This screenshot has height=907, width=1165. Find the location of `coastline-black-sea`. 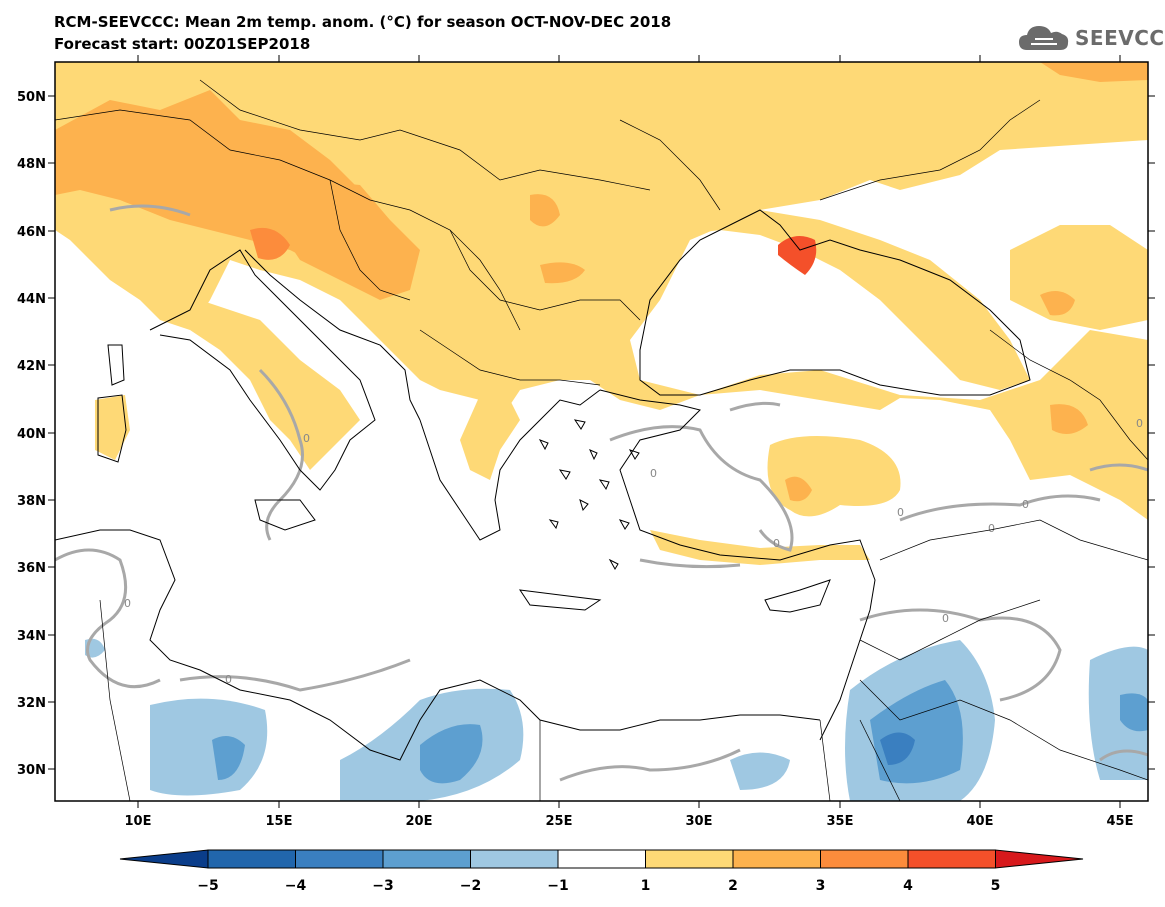

coastline-black-sea is located at coordinates (835, 302).